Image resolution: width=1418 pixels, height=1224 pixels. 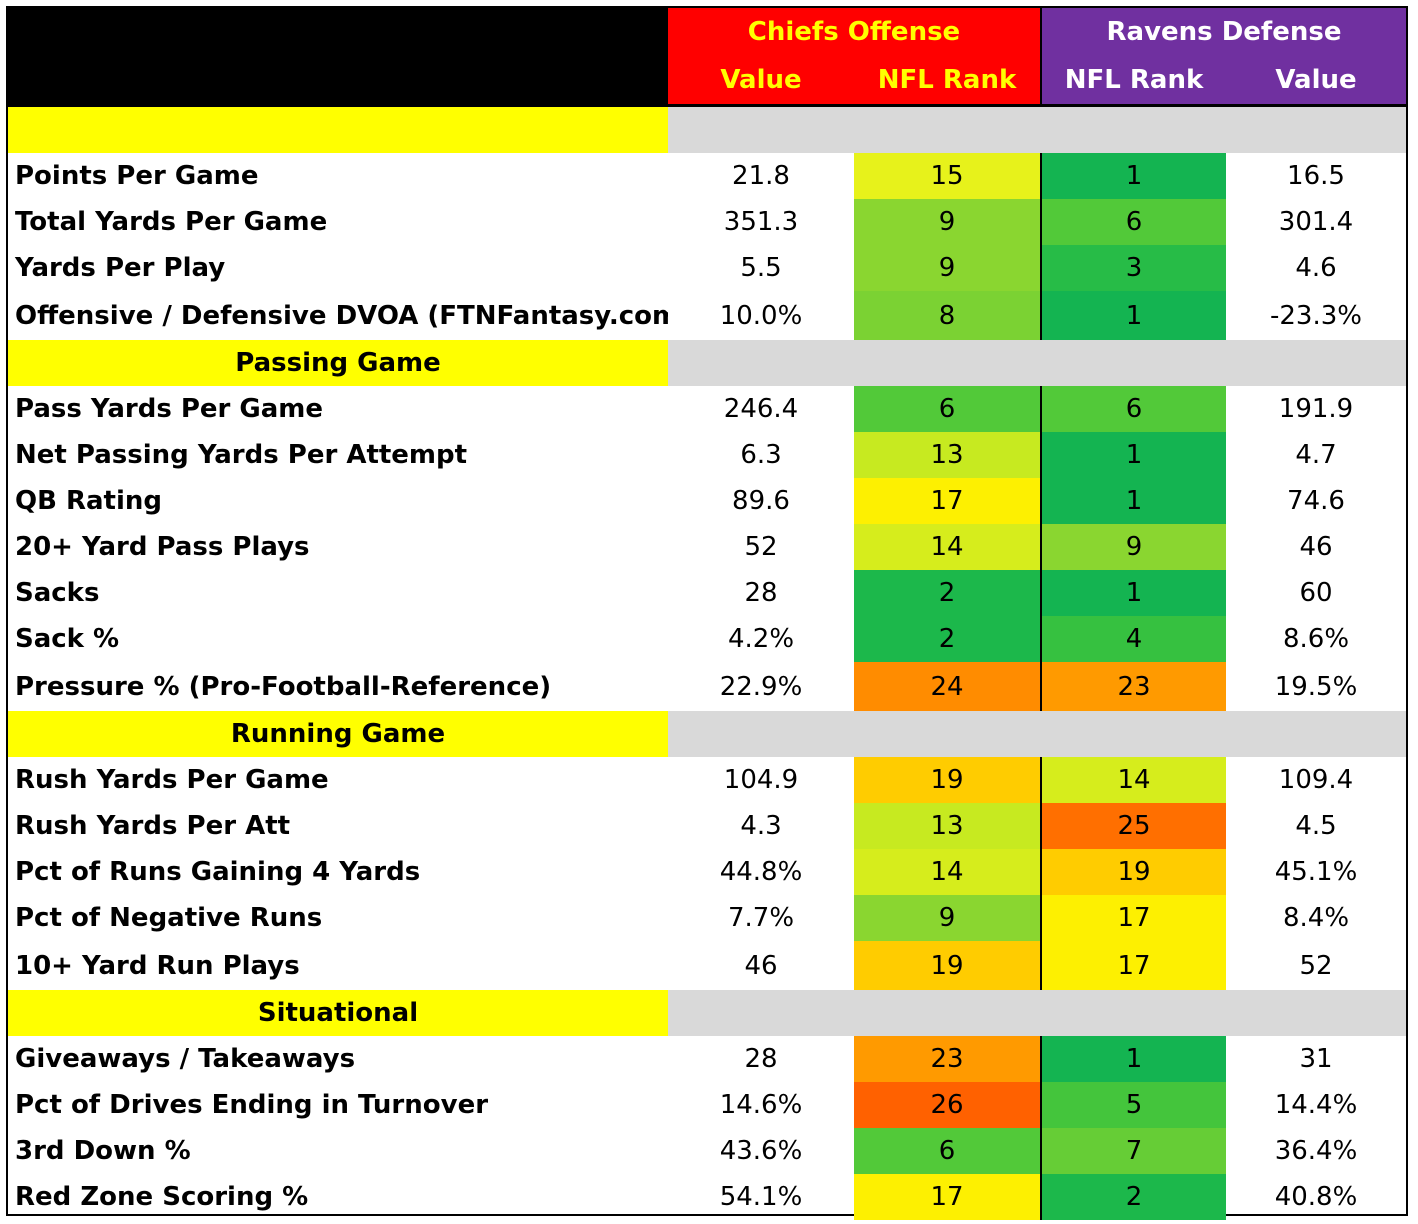 What do you see at coordinates (1133, 872) in the screenshot?
I see `defense-rank: 19` at bounding box center [1133, 872].